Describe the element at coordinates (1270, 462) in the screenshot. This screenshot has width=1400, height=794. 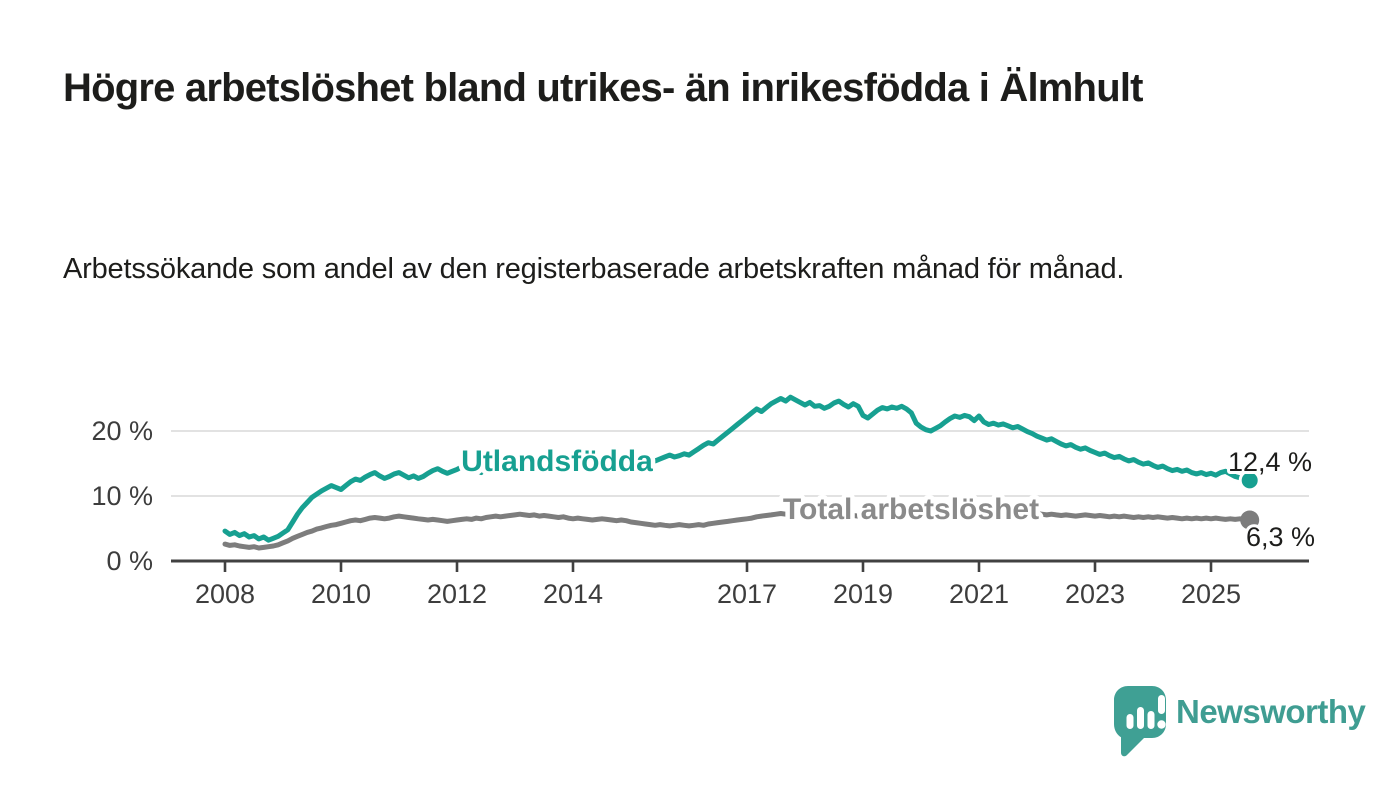
I see `end-value-label-utlandsfodda: 12,4 %` at that location.